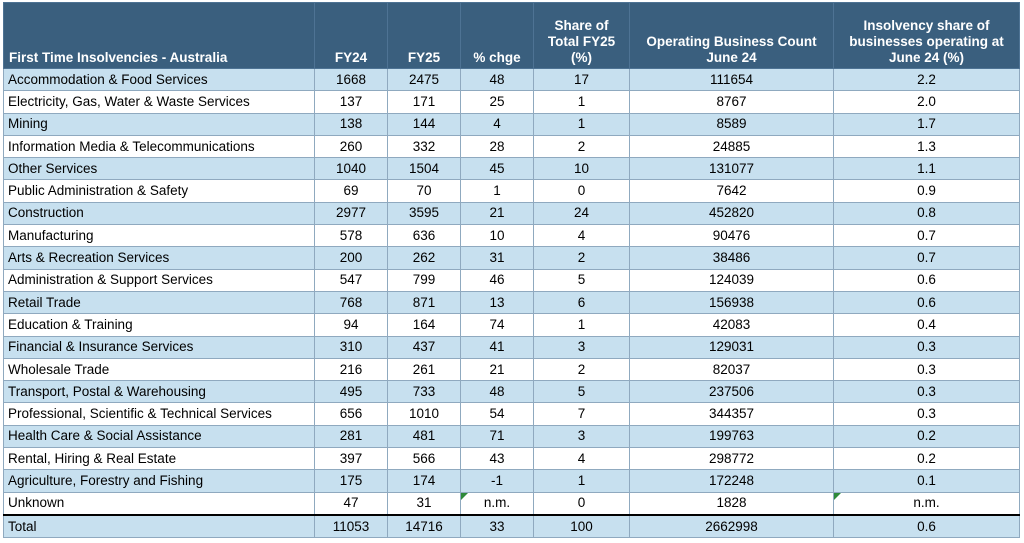 The image size is (1024, 543). What do you see at coordinates (351, 436) in the screenshot?
I see `cell-fy24: 281` at bounding box center [351, 436].